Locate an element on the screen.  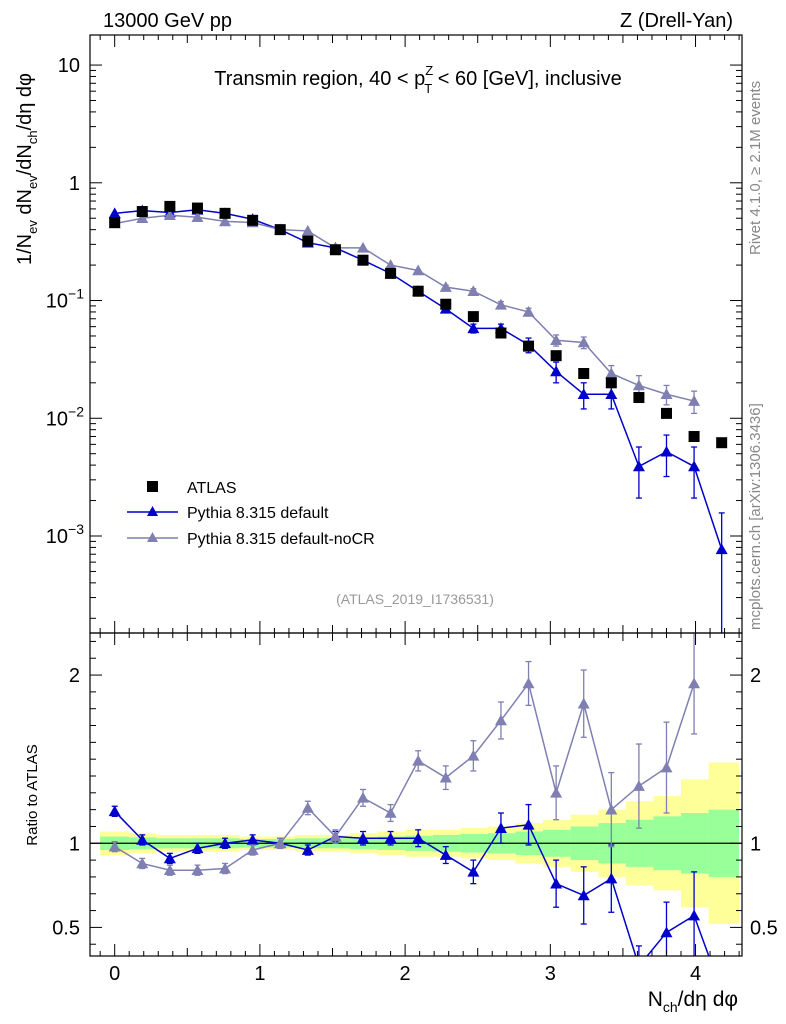
main-y-axis-label: 1/Nev dNev/dNch/dη dφ is located at coordinates (27, 169).